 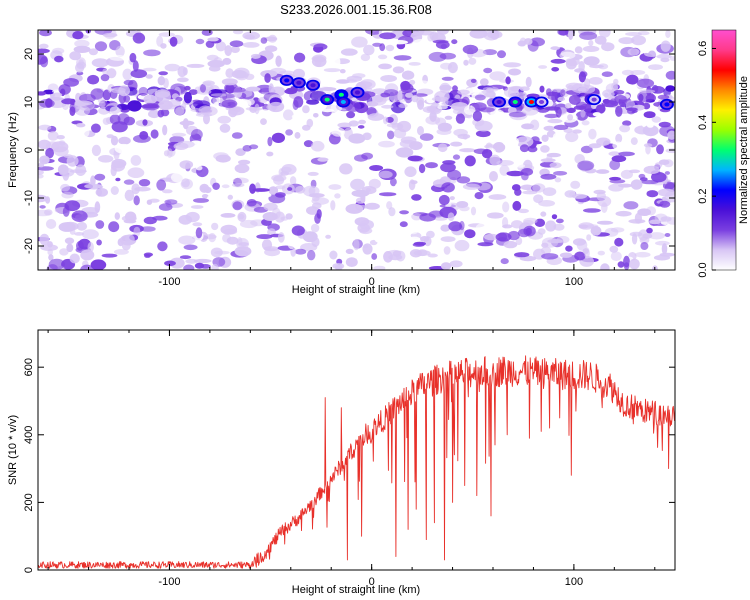 What do you see at coordinates (372, 582) in the screenshot?
I see `snr-x-tick-label: 0` at bounding box center [372, 582].